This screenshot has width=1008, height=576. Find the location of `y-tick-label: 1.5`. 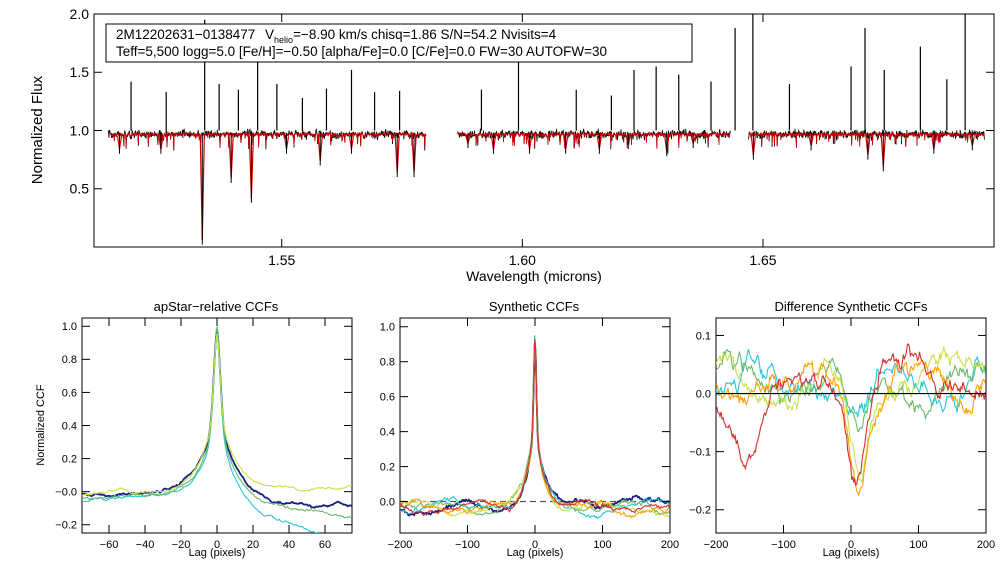

y-tick-label: 1.5 is located at coordinates (80, 72).